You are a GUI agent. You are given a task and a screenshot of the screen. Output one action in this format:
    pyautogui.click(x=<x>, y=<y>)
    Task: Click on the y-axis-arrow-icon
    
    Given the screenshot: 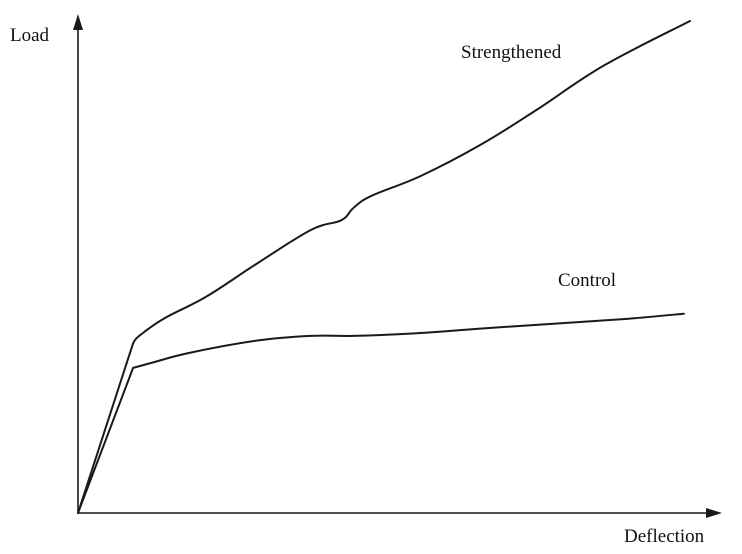 What is the action you would take?
    pyautogui.click(x=78, y=22)
    